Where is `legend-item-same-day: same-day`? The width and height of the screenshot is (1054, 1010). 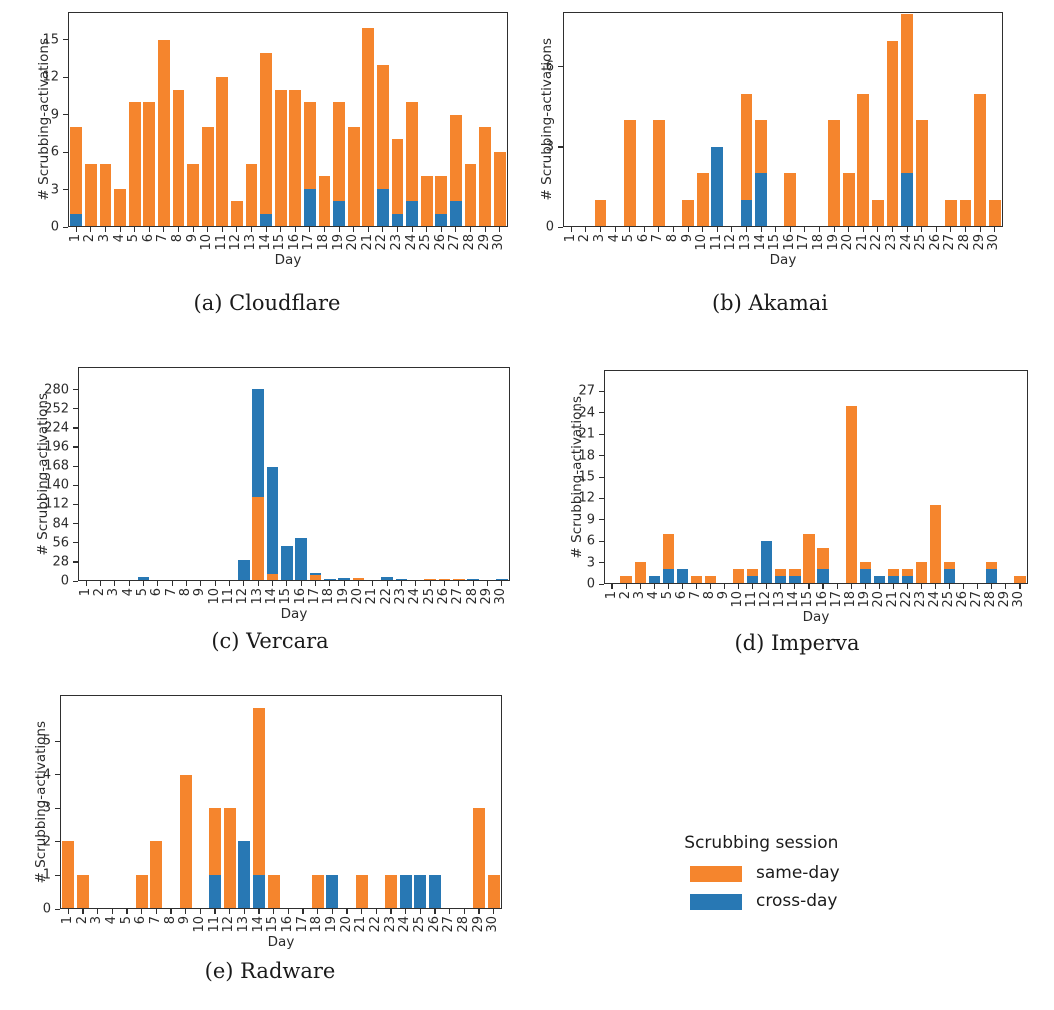 legend-item-same-day: same-day is located at coordinates (761, 873).